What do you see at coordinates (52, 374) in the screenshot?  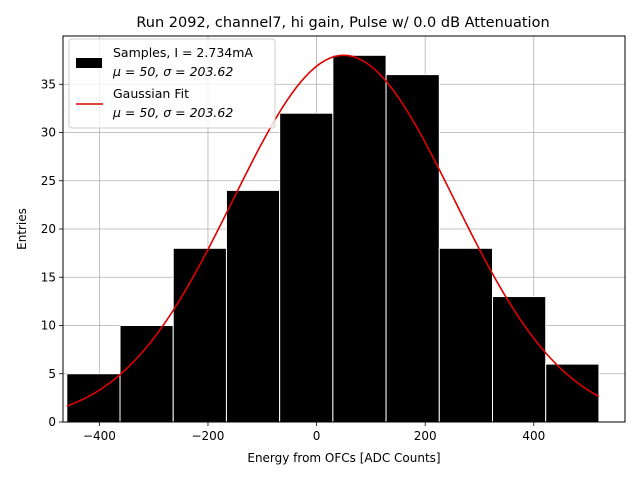 I see `y-tick-label-1: 5` at bounding box center [52, 374].